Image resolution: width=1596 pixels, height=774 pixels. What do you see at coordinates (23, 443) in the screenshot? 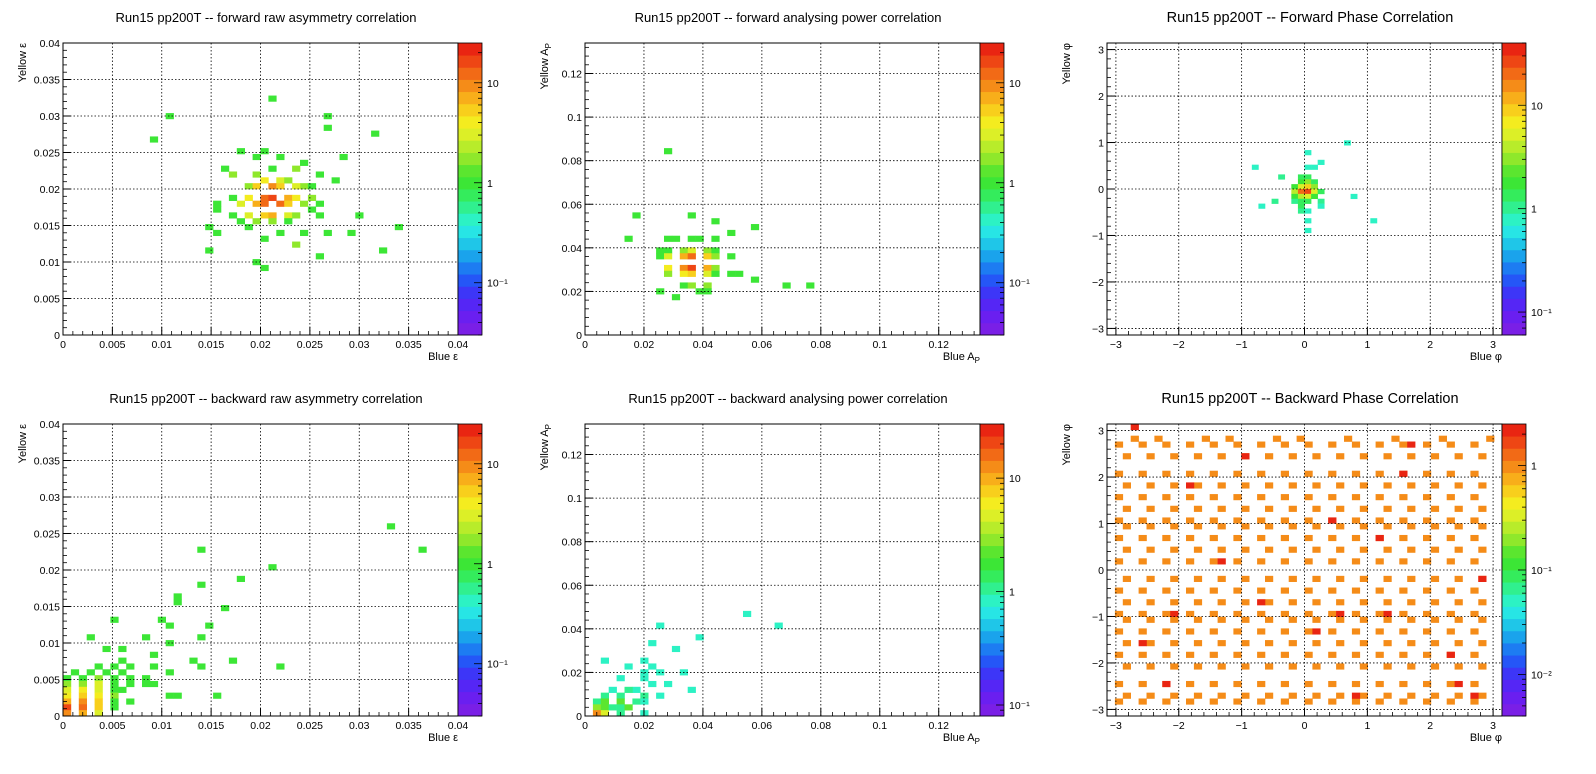
I see `y-axis-label: Yellowε` at bounding box center [23, 443].